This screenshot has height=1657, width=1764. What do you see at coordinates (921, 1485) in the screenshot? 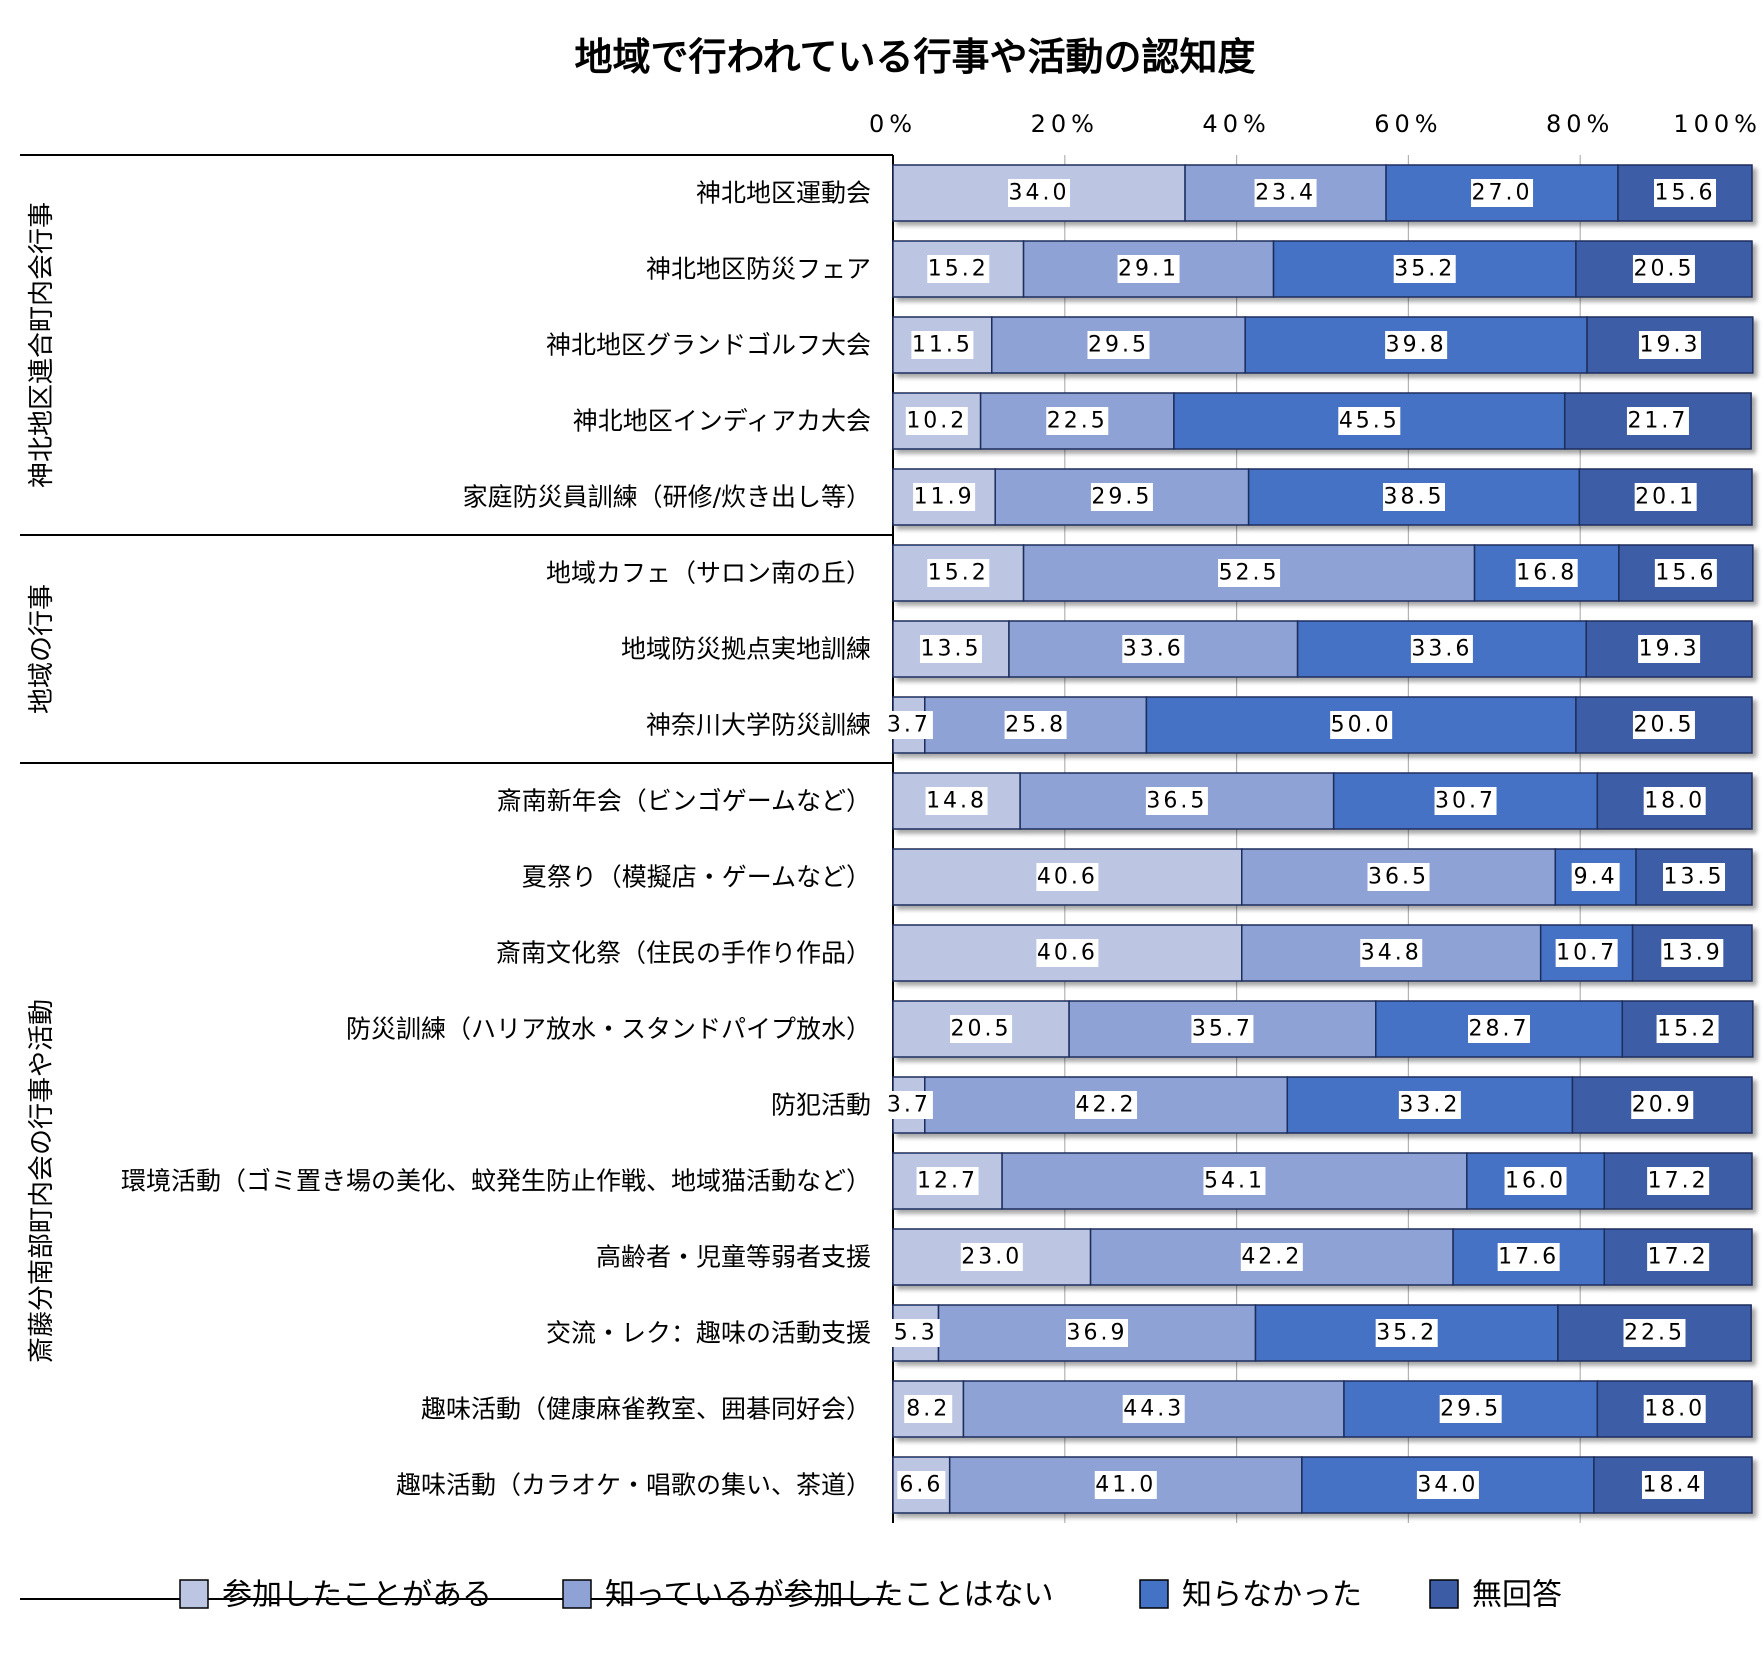
I see `data-label-text: 6.6` at bounding box center [921, 1485].